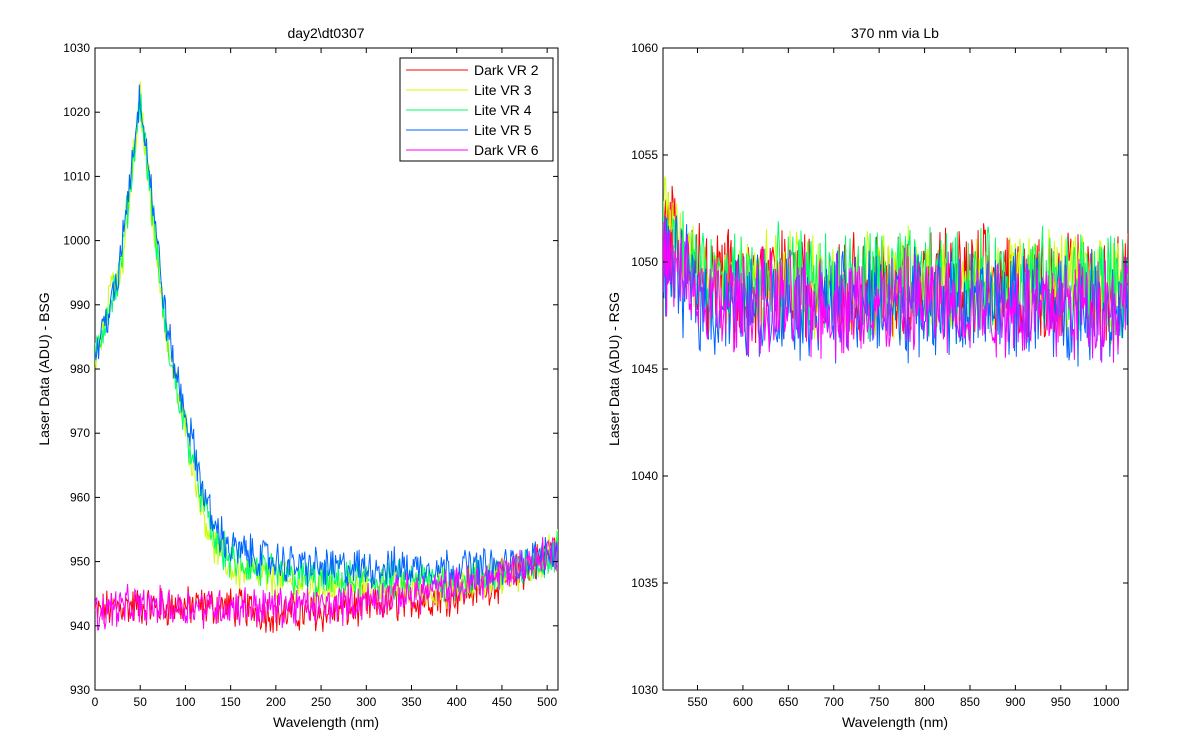 This screenshot has height=750, width=1200. Describe the element at coordinates (879, 702) in the screenshot. I see `x-tick-label: 750` at that location.